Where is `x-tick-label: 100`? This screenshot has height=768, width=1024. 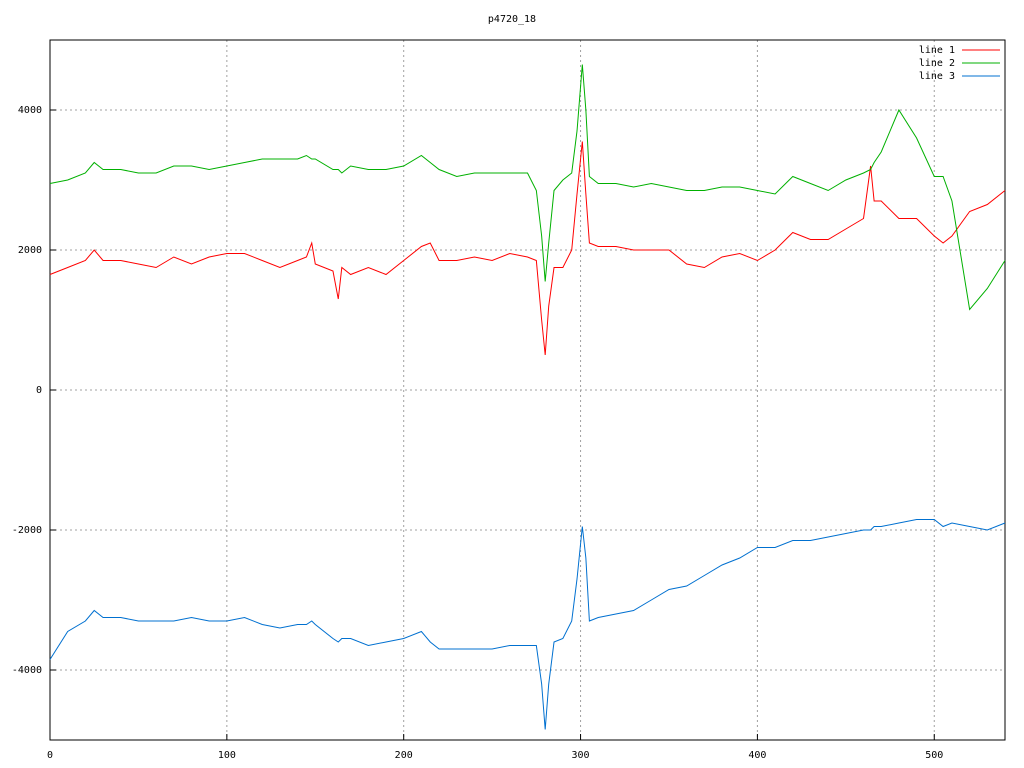 x-tick-label: 100 is located at coordinates (227, 755).